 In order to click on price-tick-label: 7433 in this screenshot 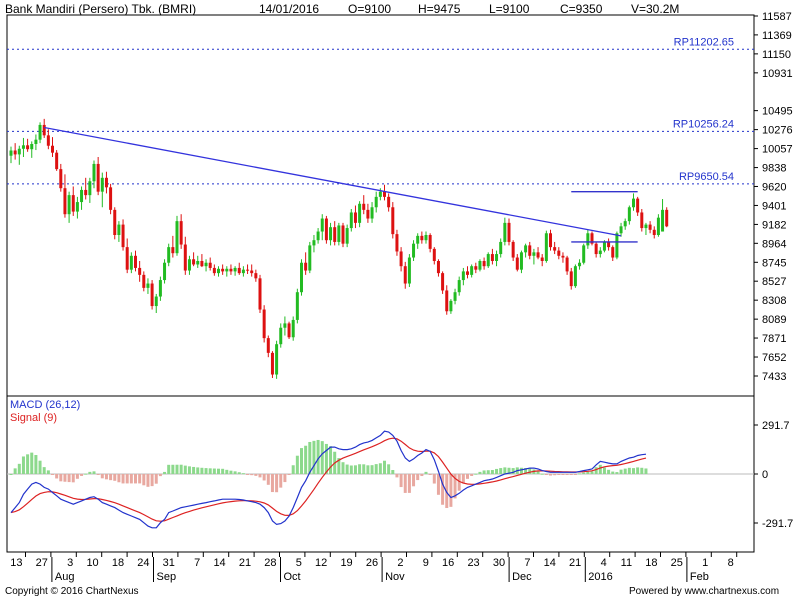, I will do `click(774, 377)`.